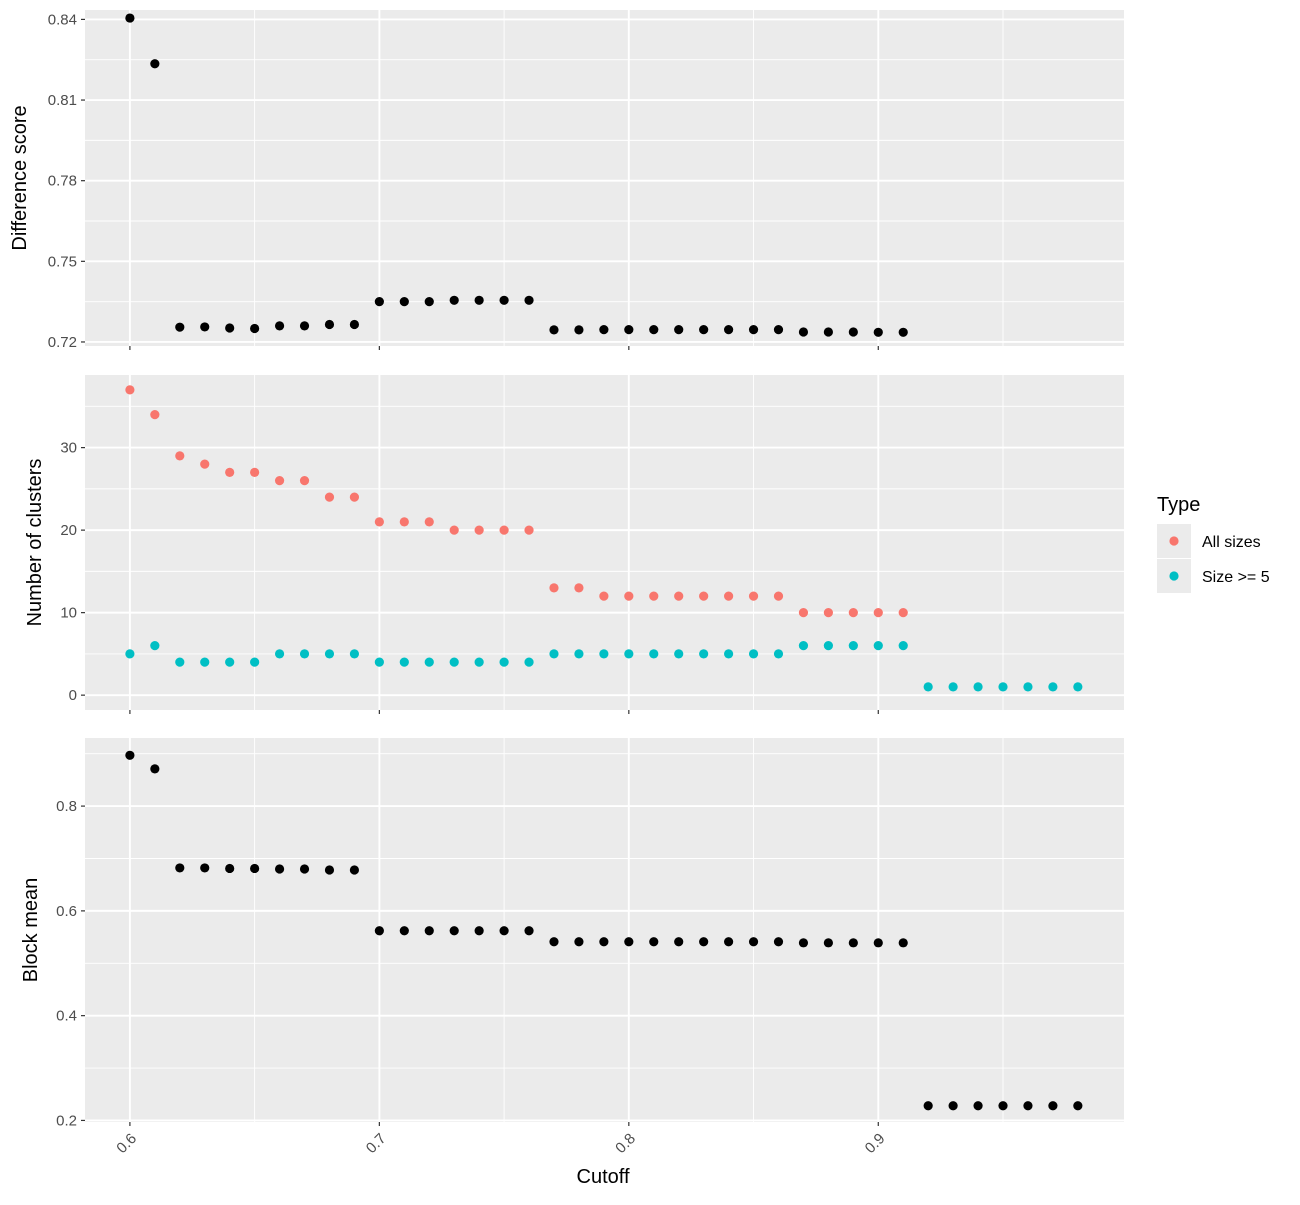 This screenshot has height=1205, width=1300. I want to click on legend-item: Size >= 5, so click(1213, 576).